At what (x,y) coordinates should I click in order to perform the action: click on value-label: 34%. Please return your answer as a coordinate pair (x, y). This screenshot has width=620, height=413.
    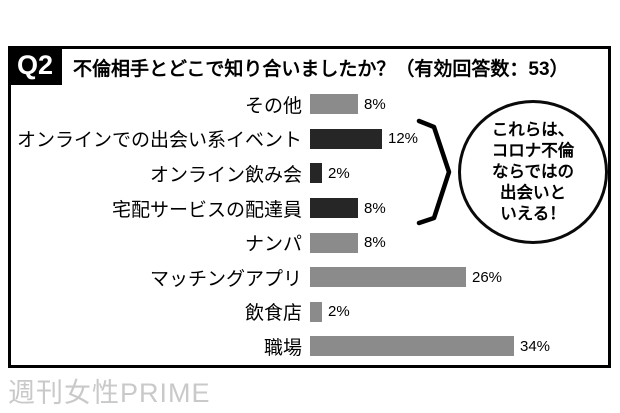
    Looking at the image, I should click on (535, 346).